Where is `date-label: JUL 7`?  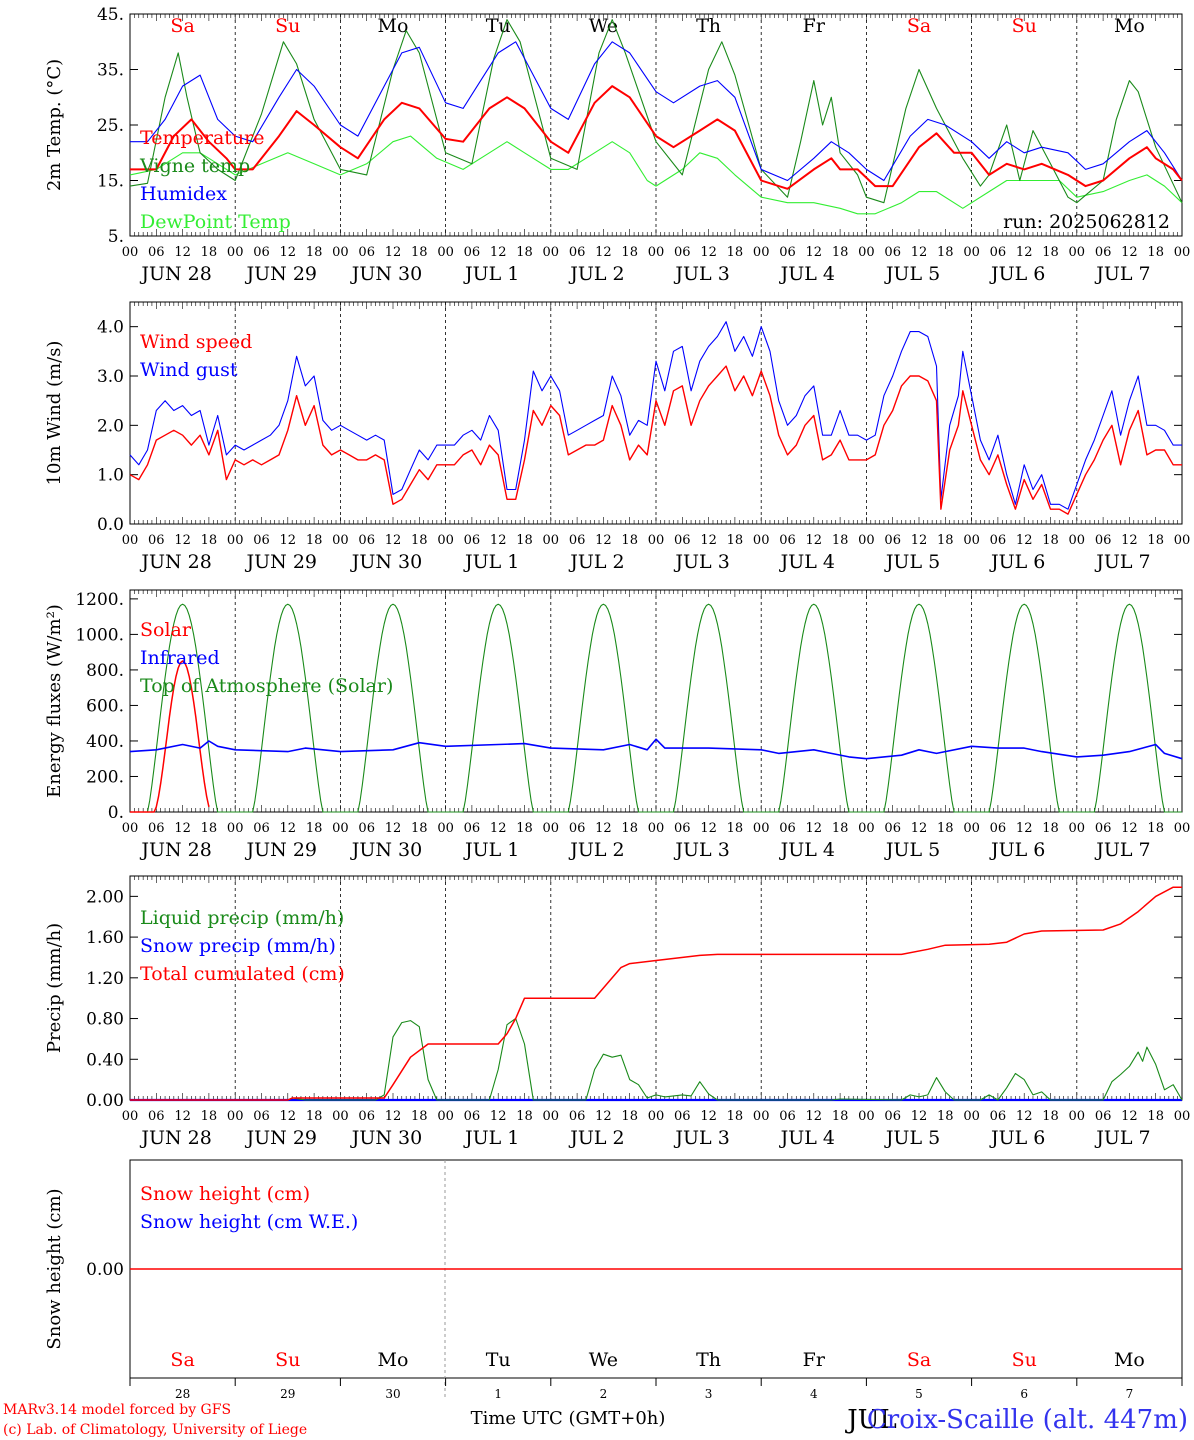 date-label: JUL 7 is located at coordinates (1122, 1138).